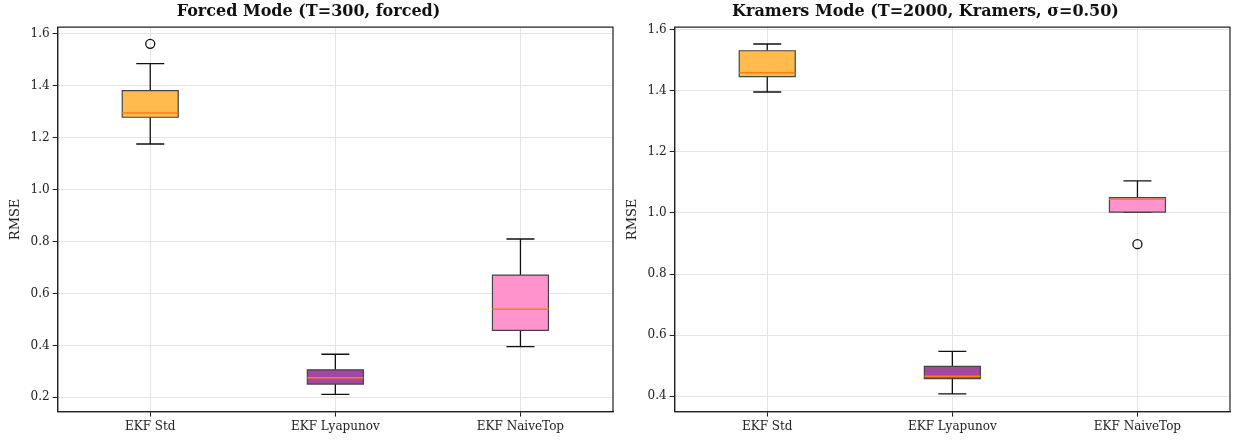  I want to click on chart-title: Kramers Mode (T=2000, Kramers, σ=0.50), so click(925, 10).